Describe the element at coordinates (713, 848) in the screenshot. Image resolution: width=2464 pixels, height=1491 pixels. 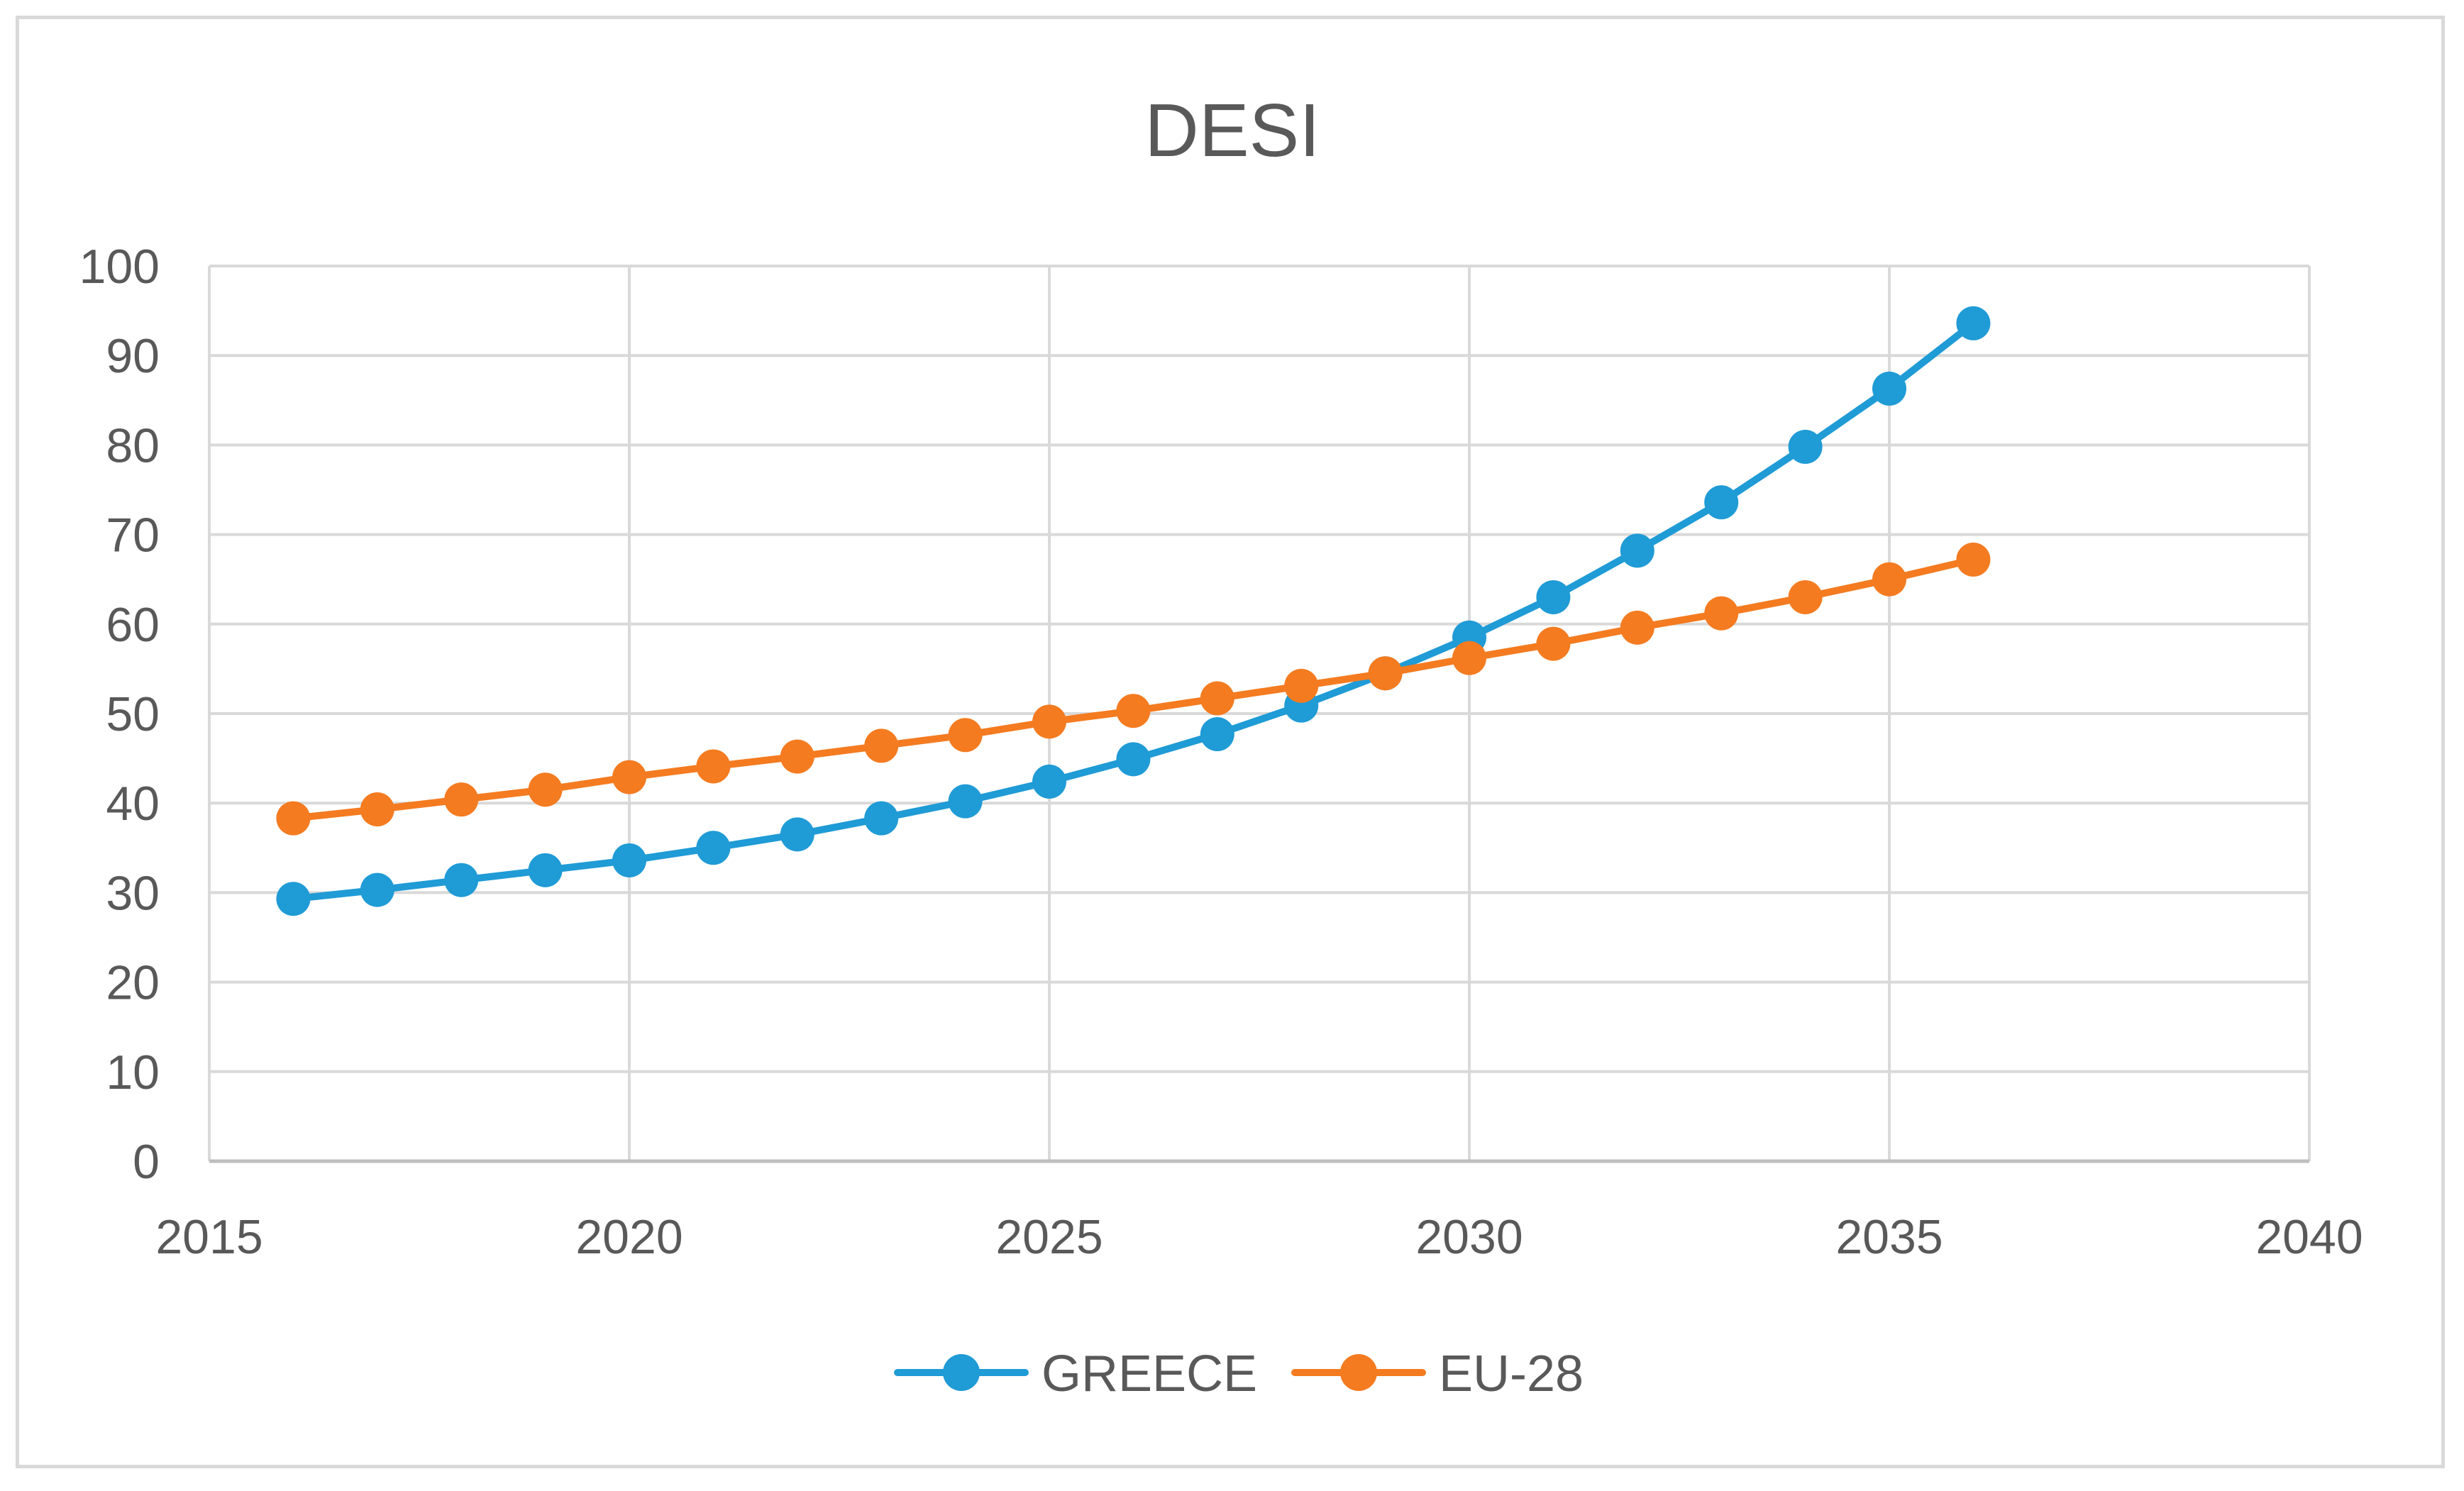
I see `data-point-greece-2021` at that location.